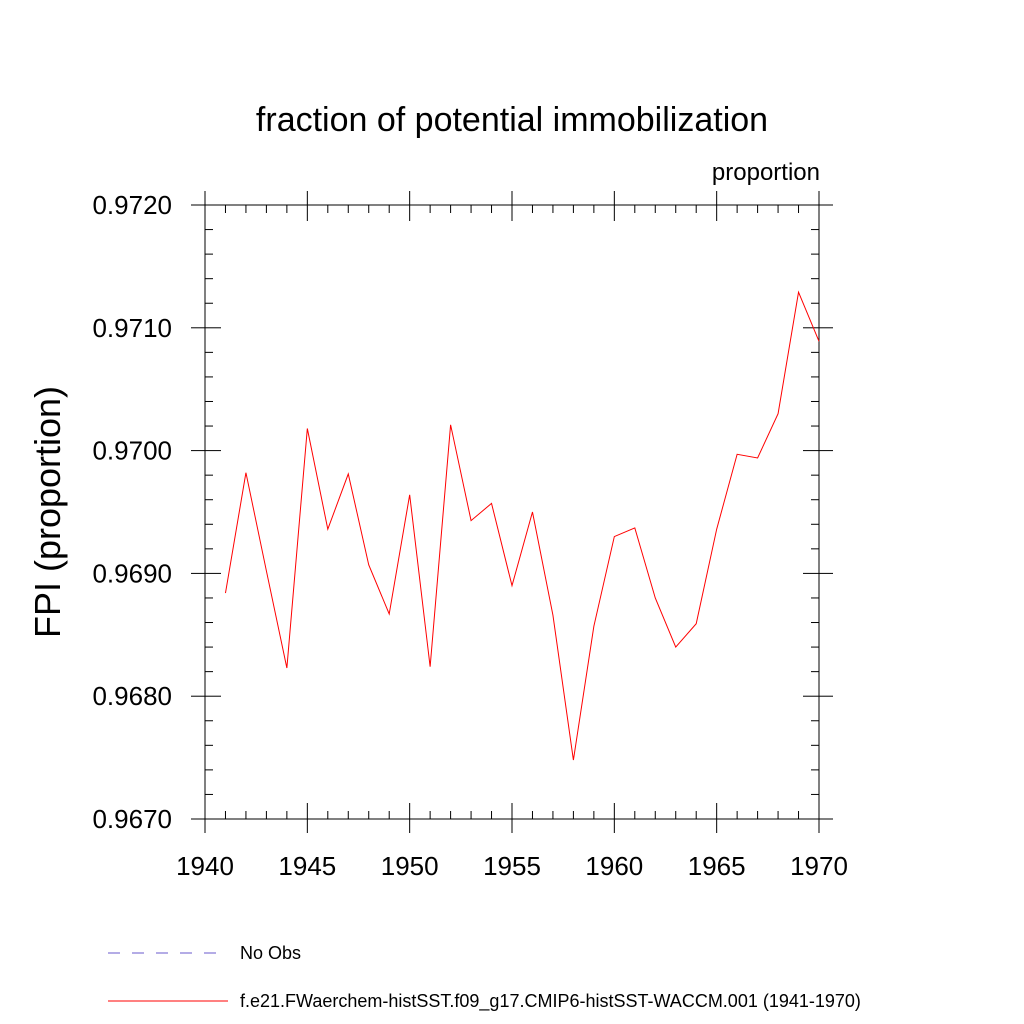  Describe the element at coordinates (132, 696) in the screenshot. I see `y-tick-label: 0.9680` at that location.